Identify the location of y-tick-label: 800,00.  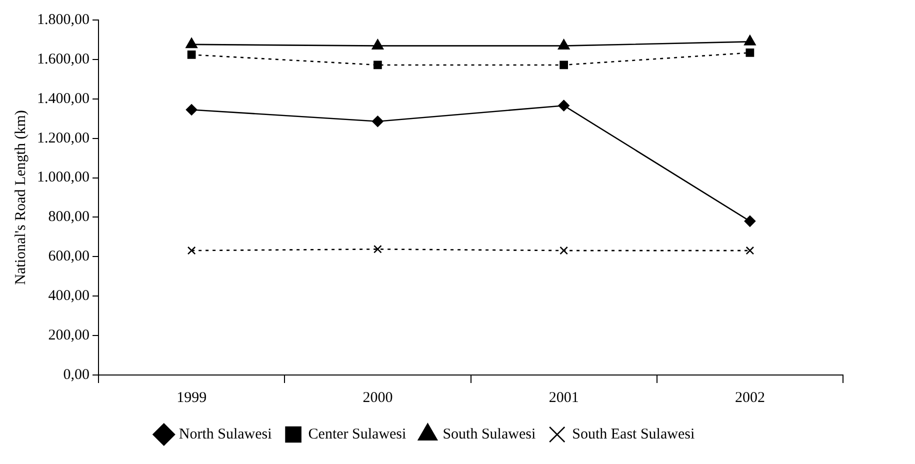
(69, 217).